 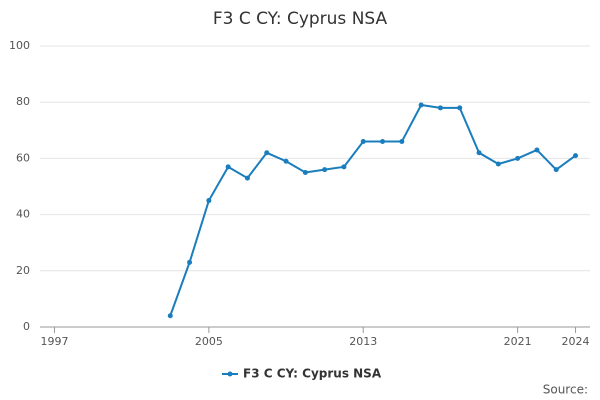 What do you see at coordinates (576, 341) in the screenshot?
I see `x-tick-label: 2024` at bounding box center [576, 341].